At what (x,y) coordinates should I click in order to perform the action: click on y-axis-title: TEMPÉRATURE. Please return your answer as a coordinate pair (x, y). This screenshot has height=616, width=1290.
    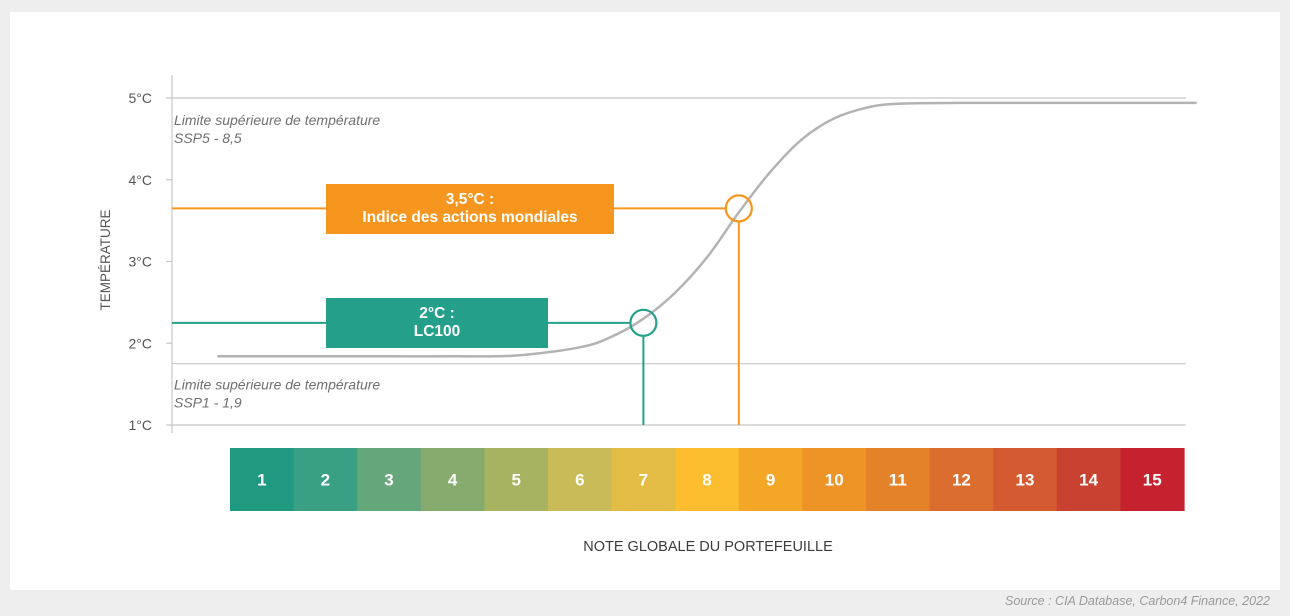
    Looking at the image, I should click on (105, 259).